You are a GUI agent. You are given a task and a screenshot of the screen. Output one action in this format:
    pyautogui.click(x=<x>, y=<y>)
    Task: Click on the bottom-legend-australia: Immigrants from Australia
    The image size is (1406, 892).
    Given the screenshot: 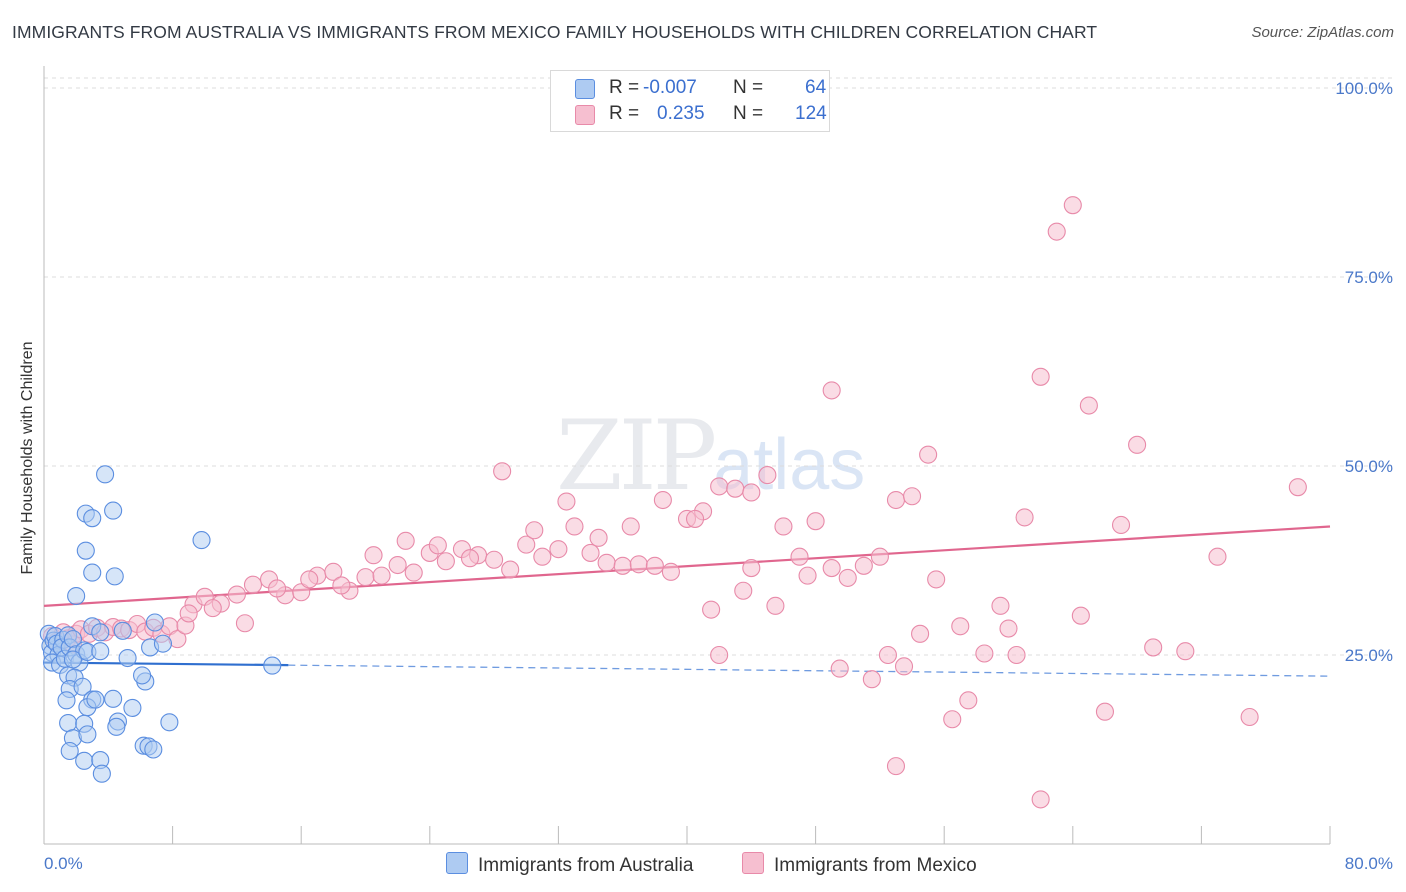 What is the action you would take?
    pyautogui.click(x=569, y=864)
    